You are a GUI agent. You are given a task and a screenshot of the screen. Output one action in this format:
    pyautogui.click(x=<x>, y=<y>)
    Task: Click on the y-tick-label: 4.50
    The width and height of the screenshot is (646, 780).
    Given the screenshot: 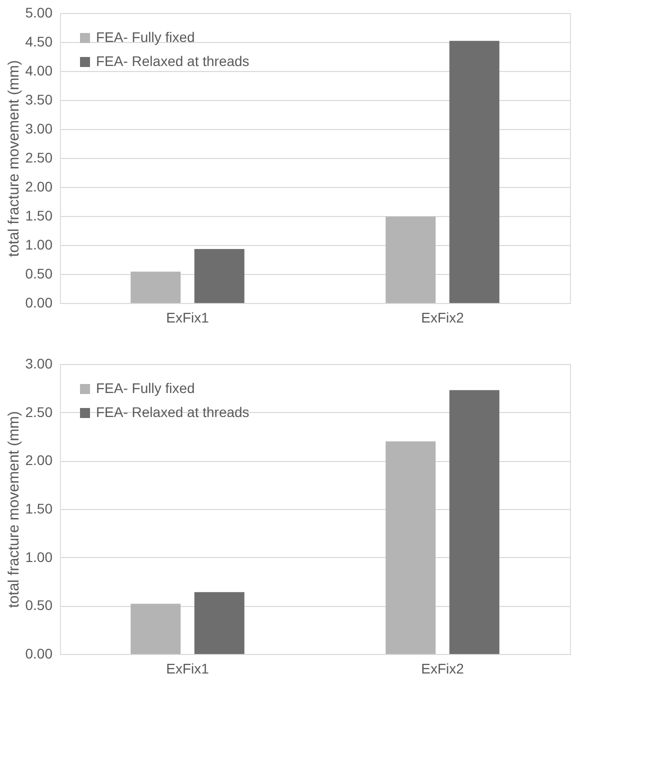 What is the action you would take?
    pyautogui.click(x=39, y=42)
    